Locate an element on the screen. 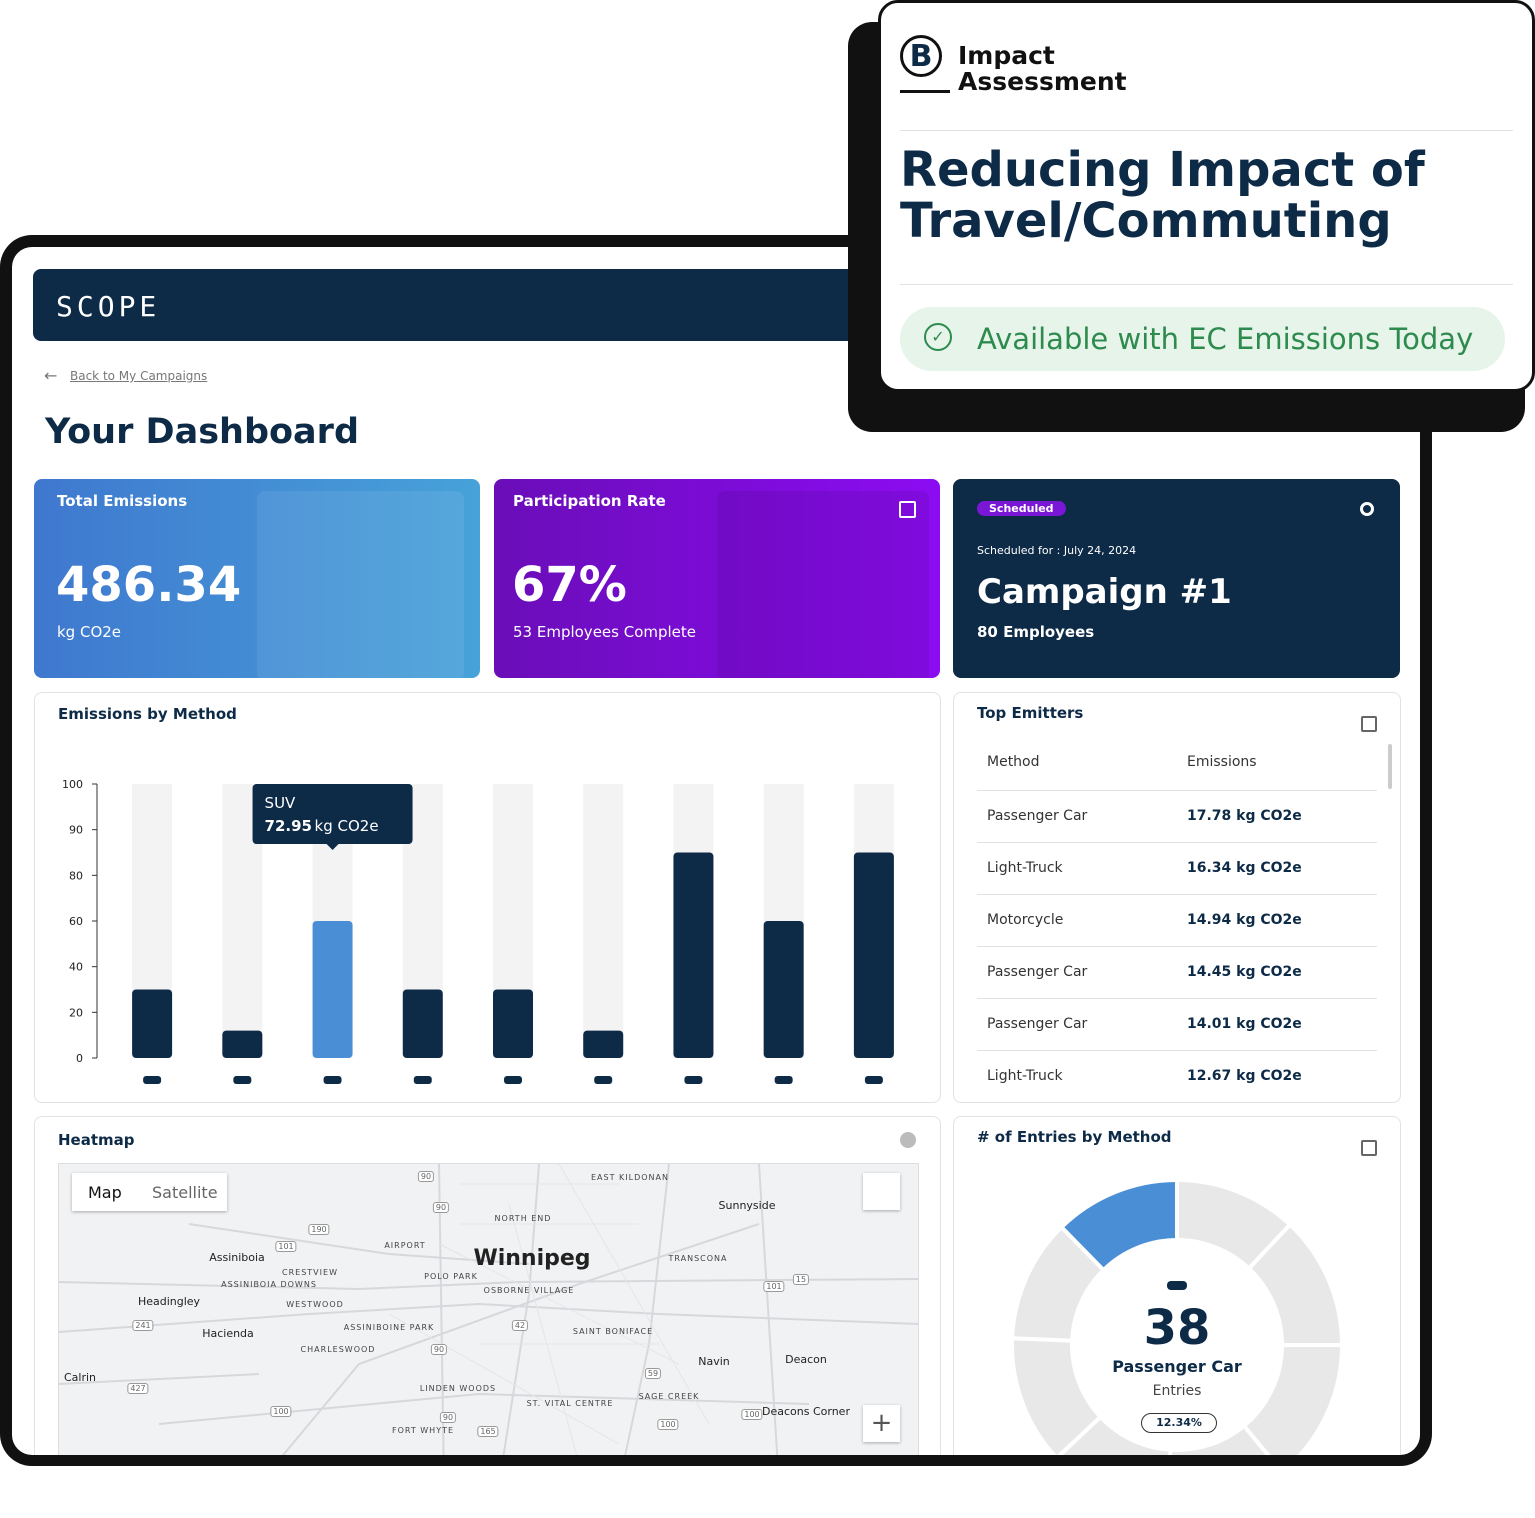 This screenshot has height=1518, width=1535. road-marker: 15 is located at coordinates (801, 1279).